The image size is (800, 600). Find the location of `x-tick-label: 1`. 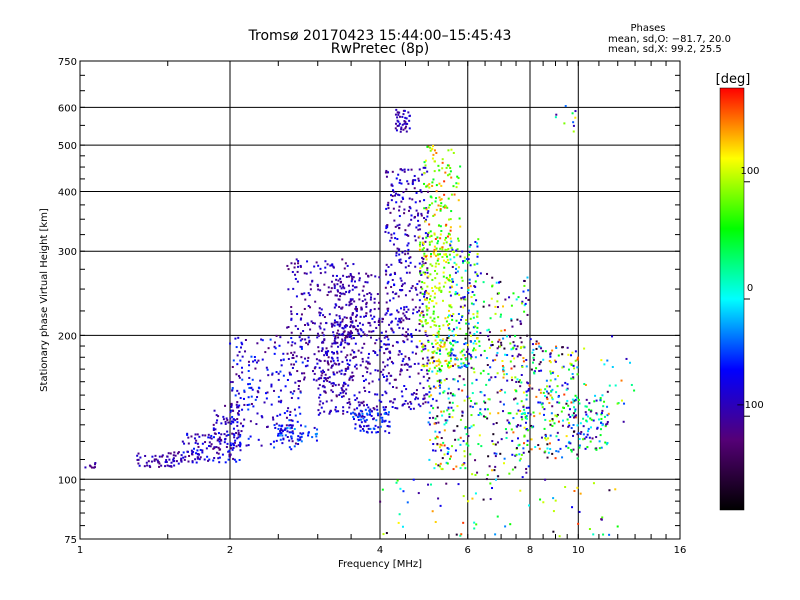

x-tick-label: 1 is located at coordinates (80, 550).